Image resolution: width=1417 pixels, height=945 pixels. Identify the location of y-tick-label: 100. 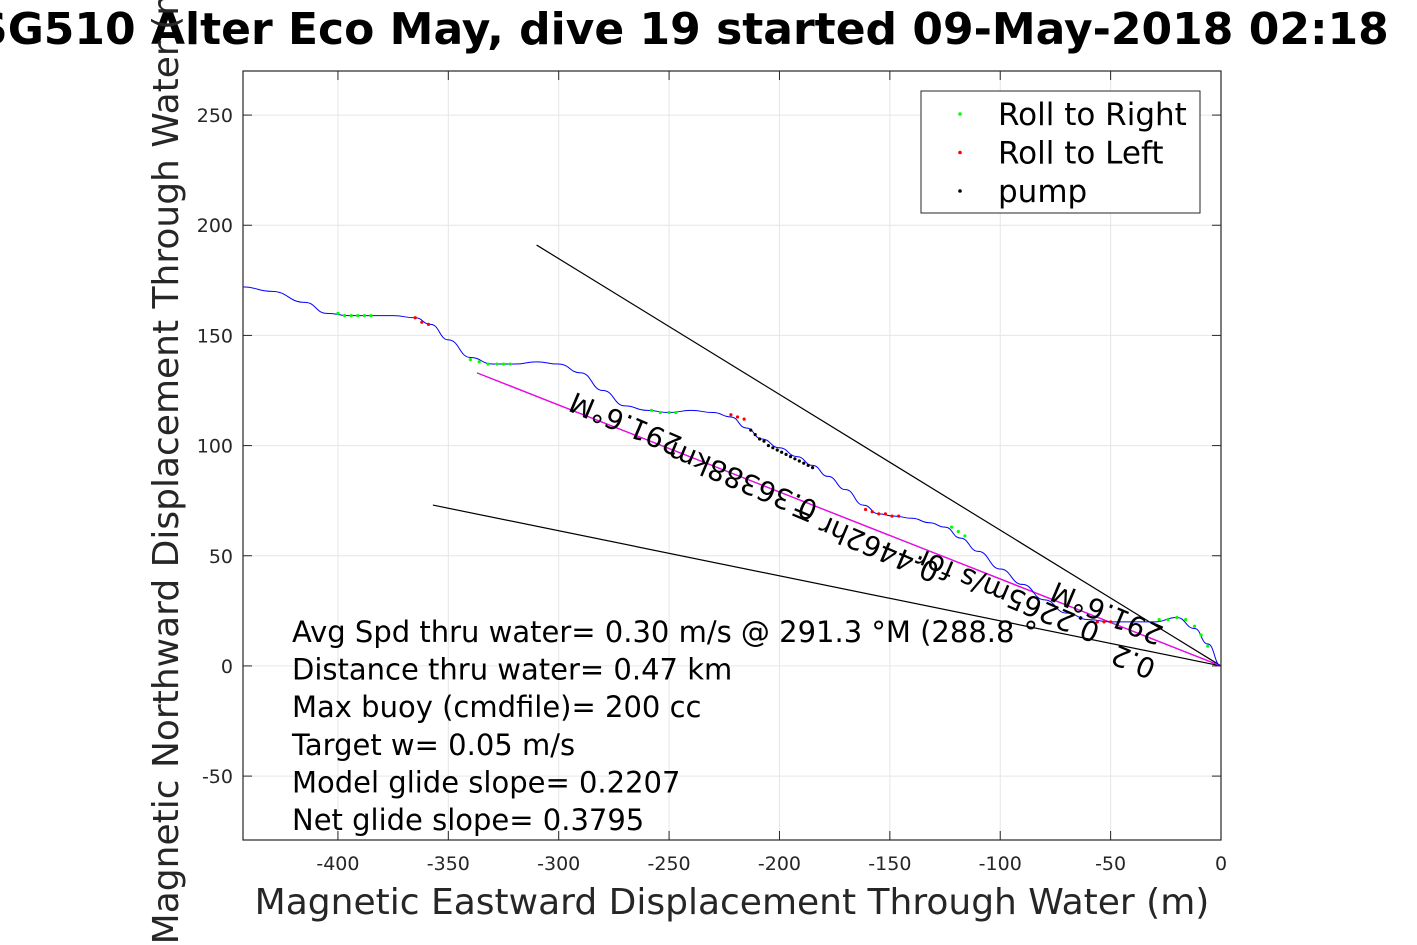
(215, 447).